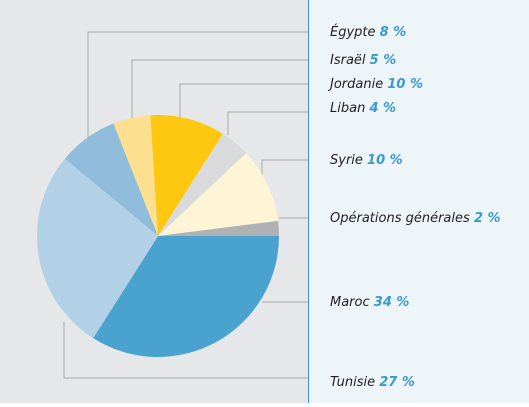 This screenshot has height=407, width=529. I want to click on legend-label: Tunisie 27 %, so click(372, 382).